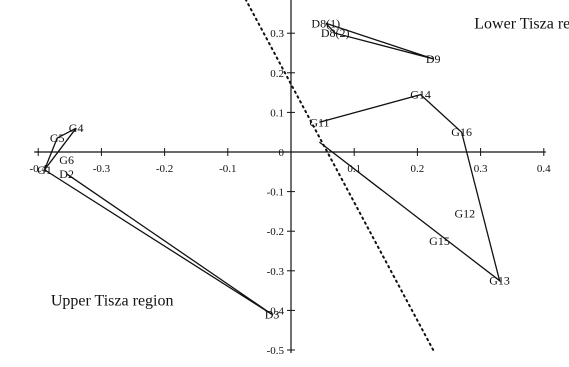 The image size is (569, 367). Describe the element at coordinates (275, 232) in the screenshot. I see `y-tick-label: -0.2` at that location.